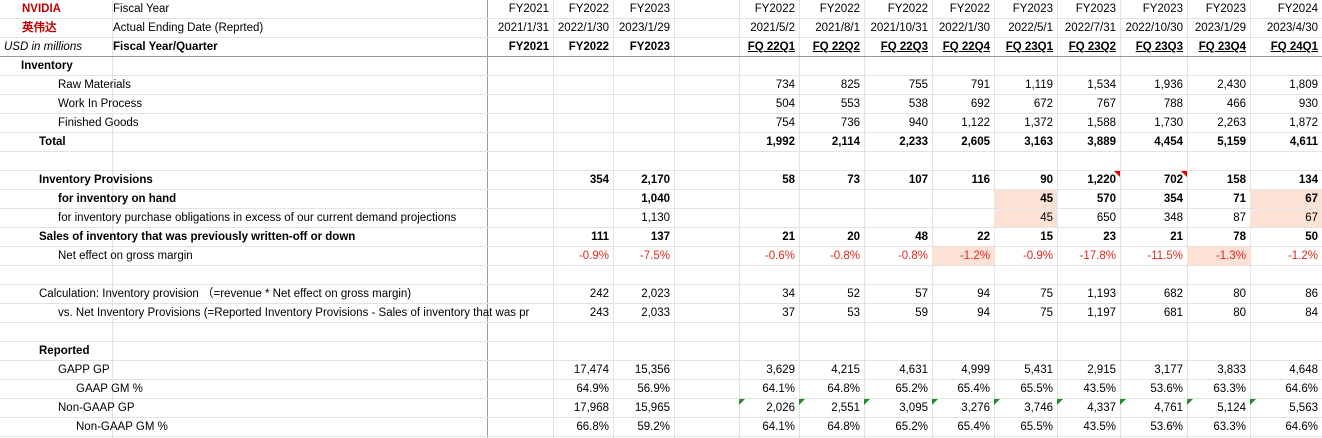 The height and width of the screenshot is (438, 1322). I want to click on quarter-cell: 158, so click(1236, 180).